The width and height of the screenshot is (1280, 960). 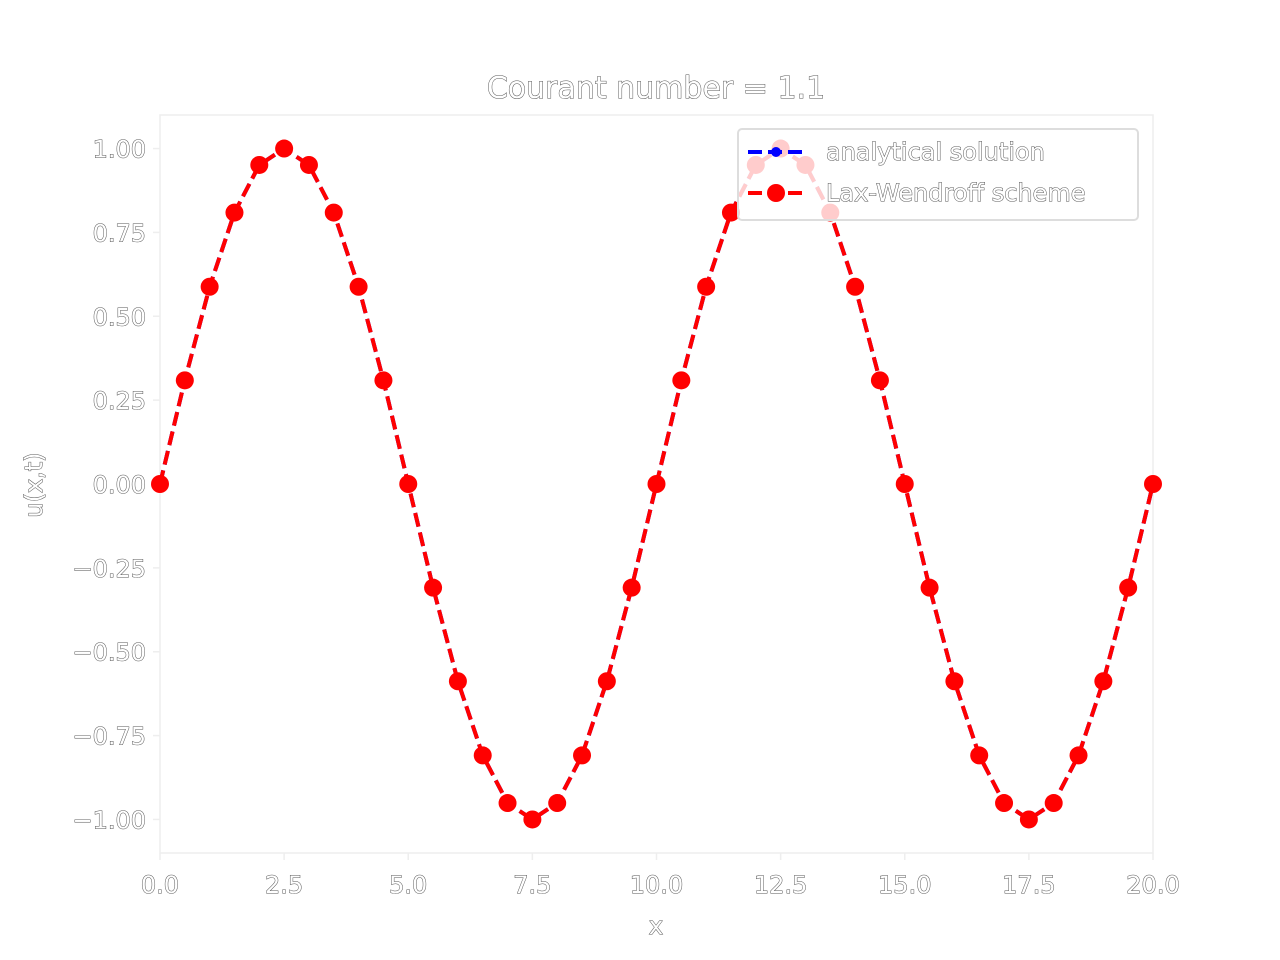 What do you see at coordinates (532, 885) in the screenshot?
I see `x-tick-label-3: 7.5` at bounding box center [532, 885].